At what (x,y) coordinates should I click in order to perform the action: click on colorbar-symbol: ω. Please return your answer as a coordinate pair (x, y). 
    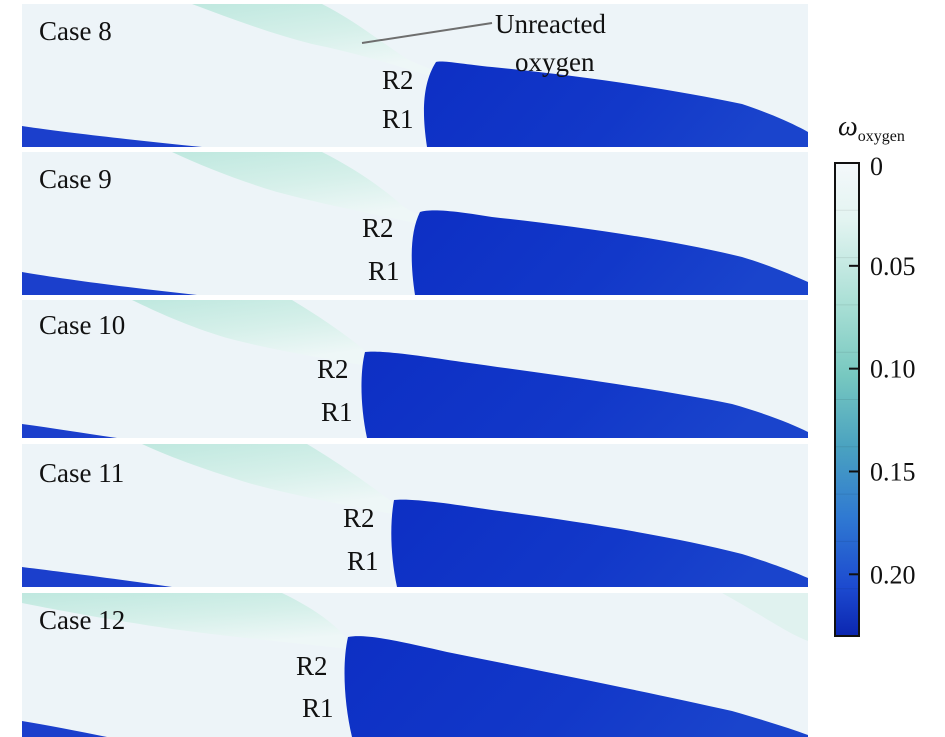
    Looking at the image, I should click on (848, 126).